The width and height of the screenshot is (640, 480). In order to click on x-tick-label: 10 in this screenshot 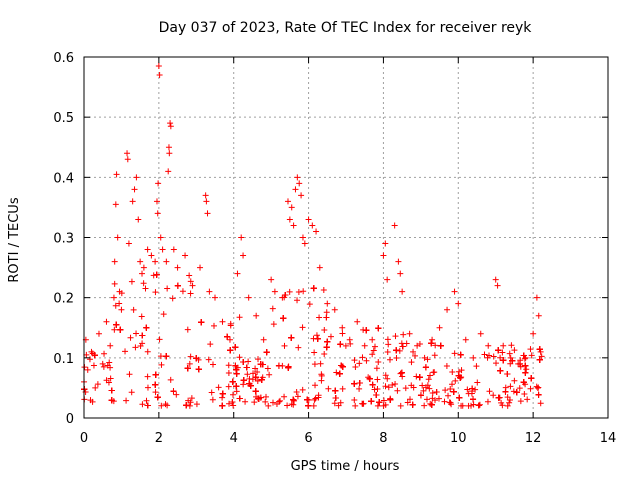, I will do `click(458, 438)`.